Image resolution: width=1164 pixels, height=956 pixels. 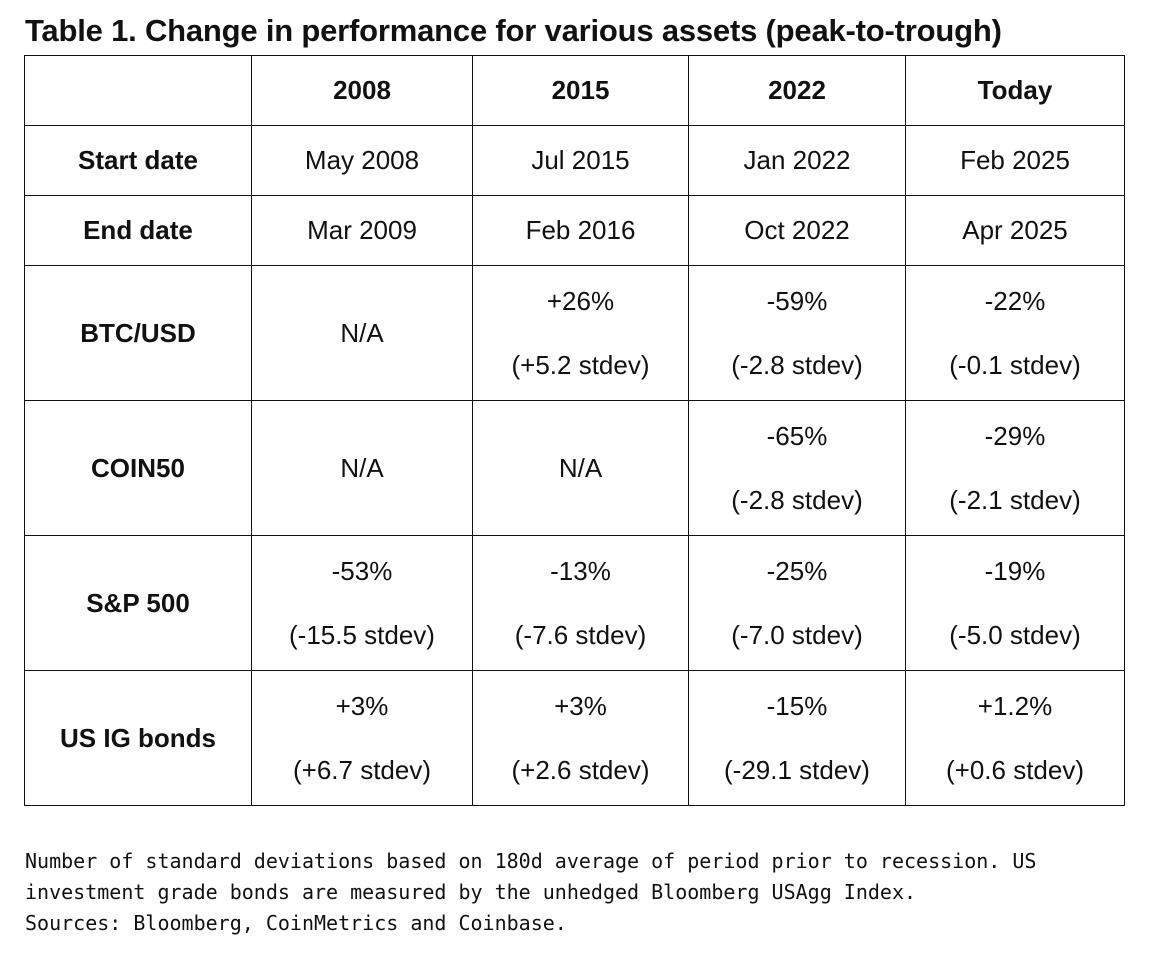 I want to click on table-cell: +1.2% (+0.6 stdev), so click(x=1015, y=738).